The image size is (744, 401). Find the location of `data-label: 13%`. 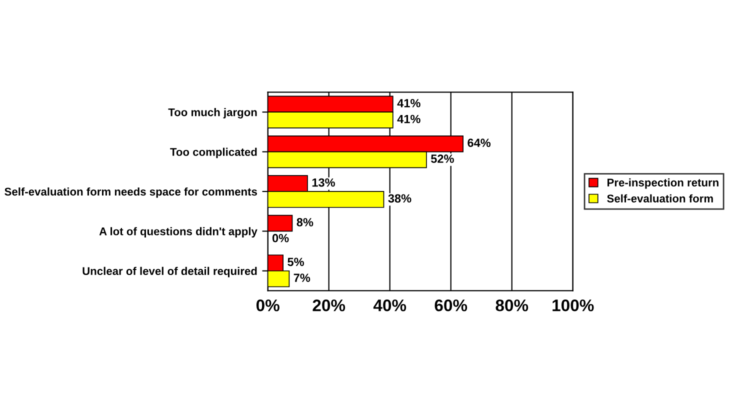

data-label: 13% is located at coordinates (323, 182).